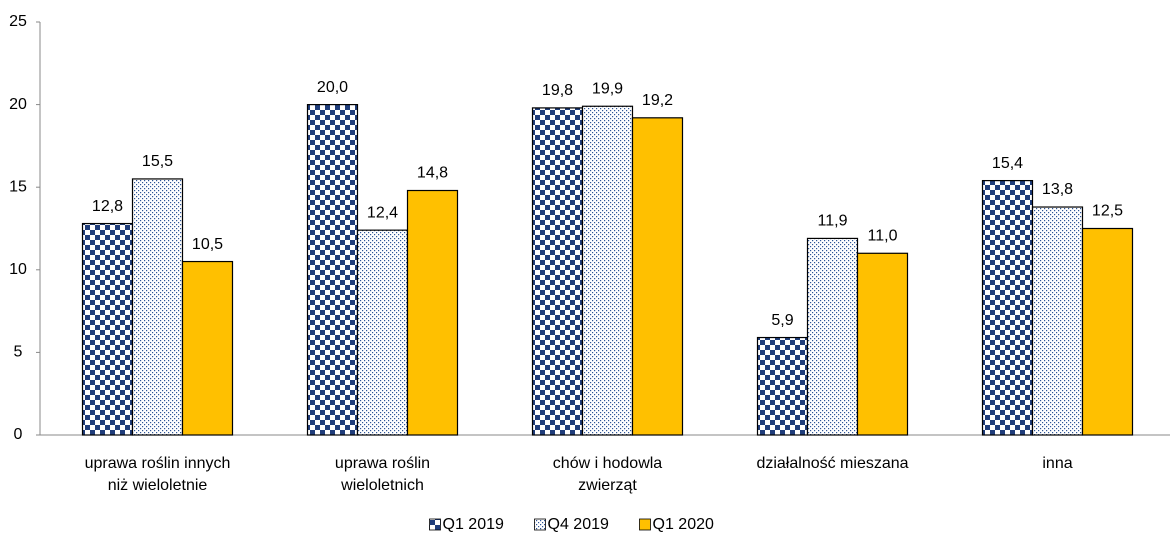  Describe the element at coordinates (18, 186) in the screenshot. I see `y-tick-label: 15` at that location.